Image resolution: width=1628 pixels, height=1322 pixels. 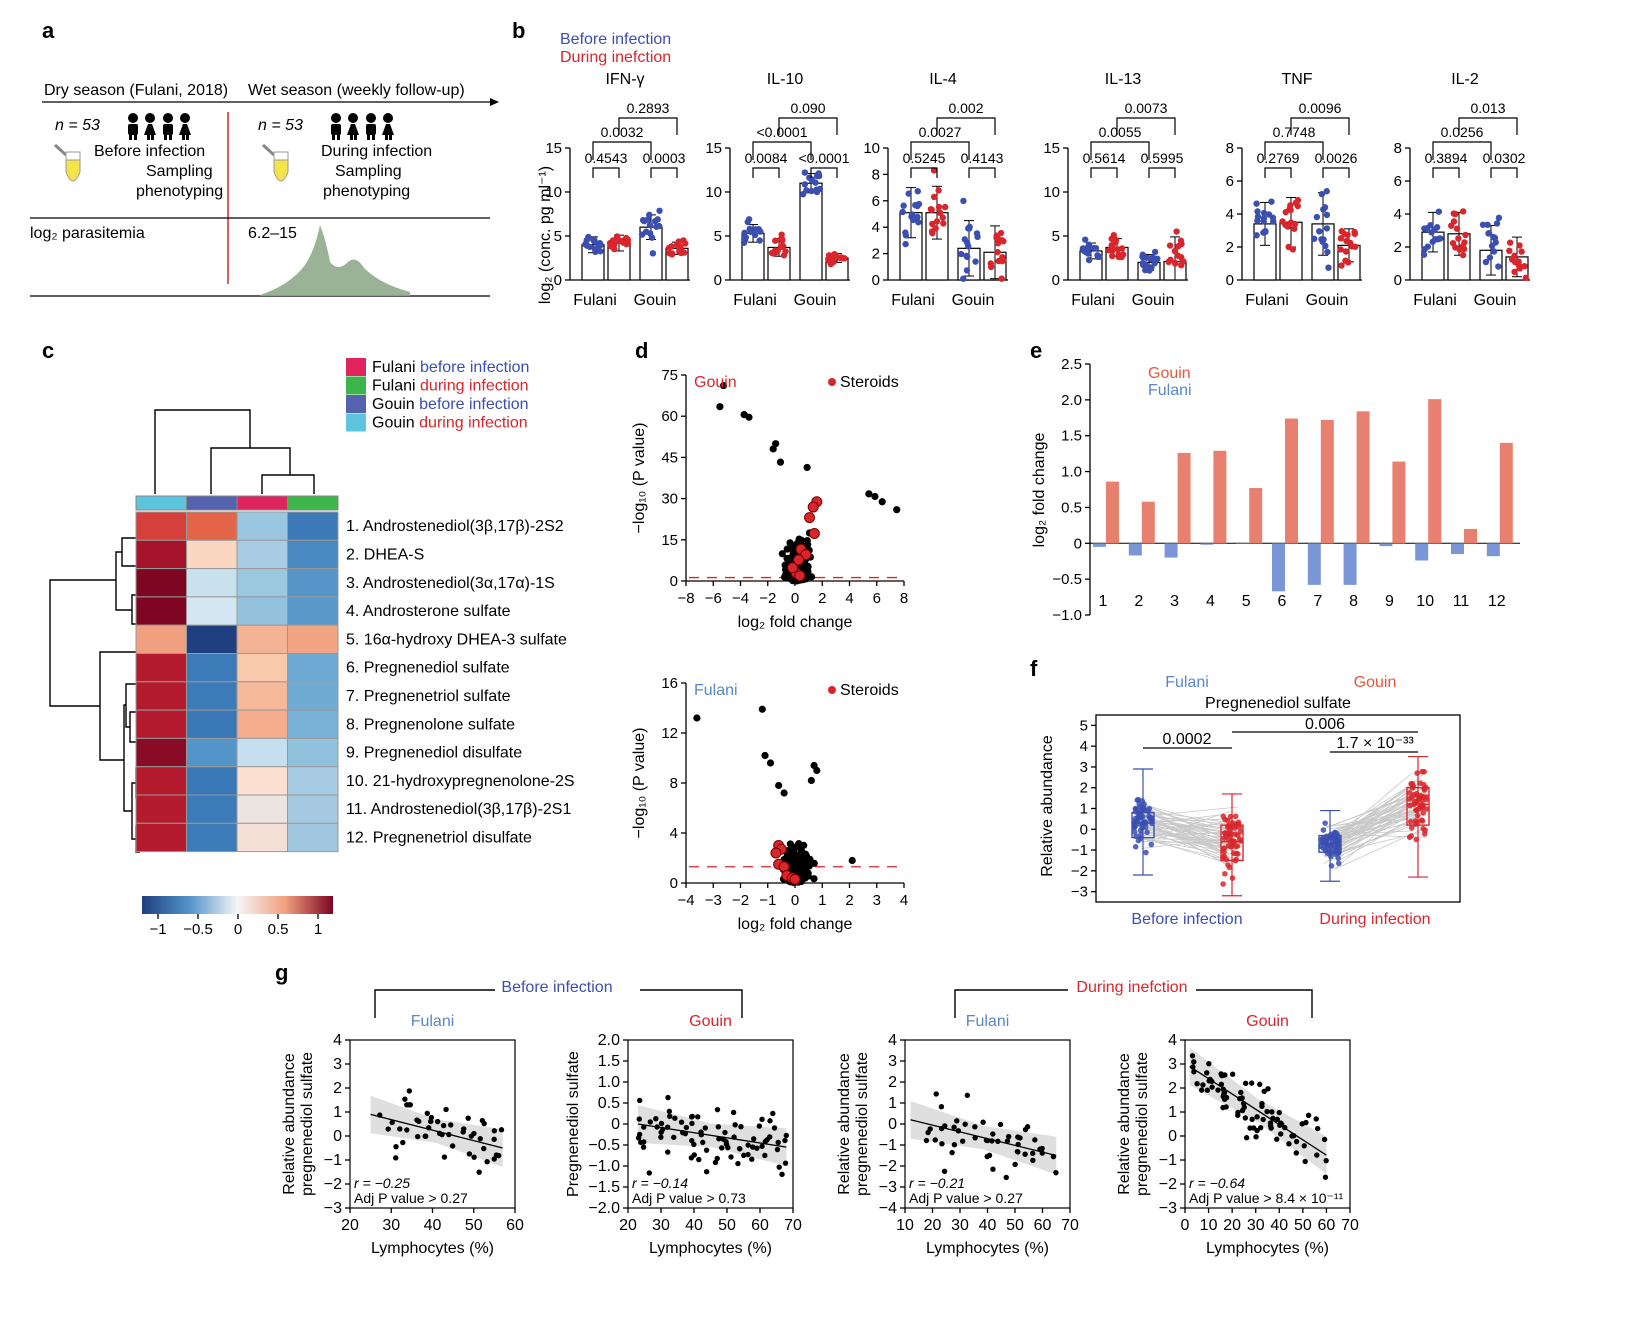 I want to click on legend-swatch, so click(x=356, y=367).